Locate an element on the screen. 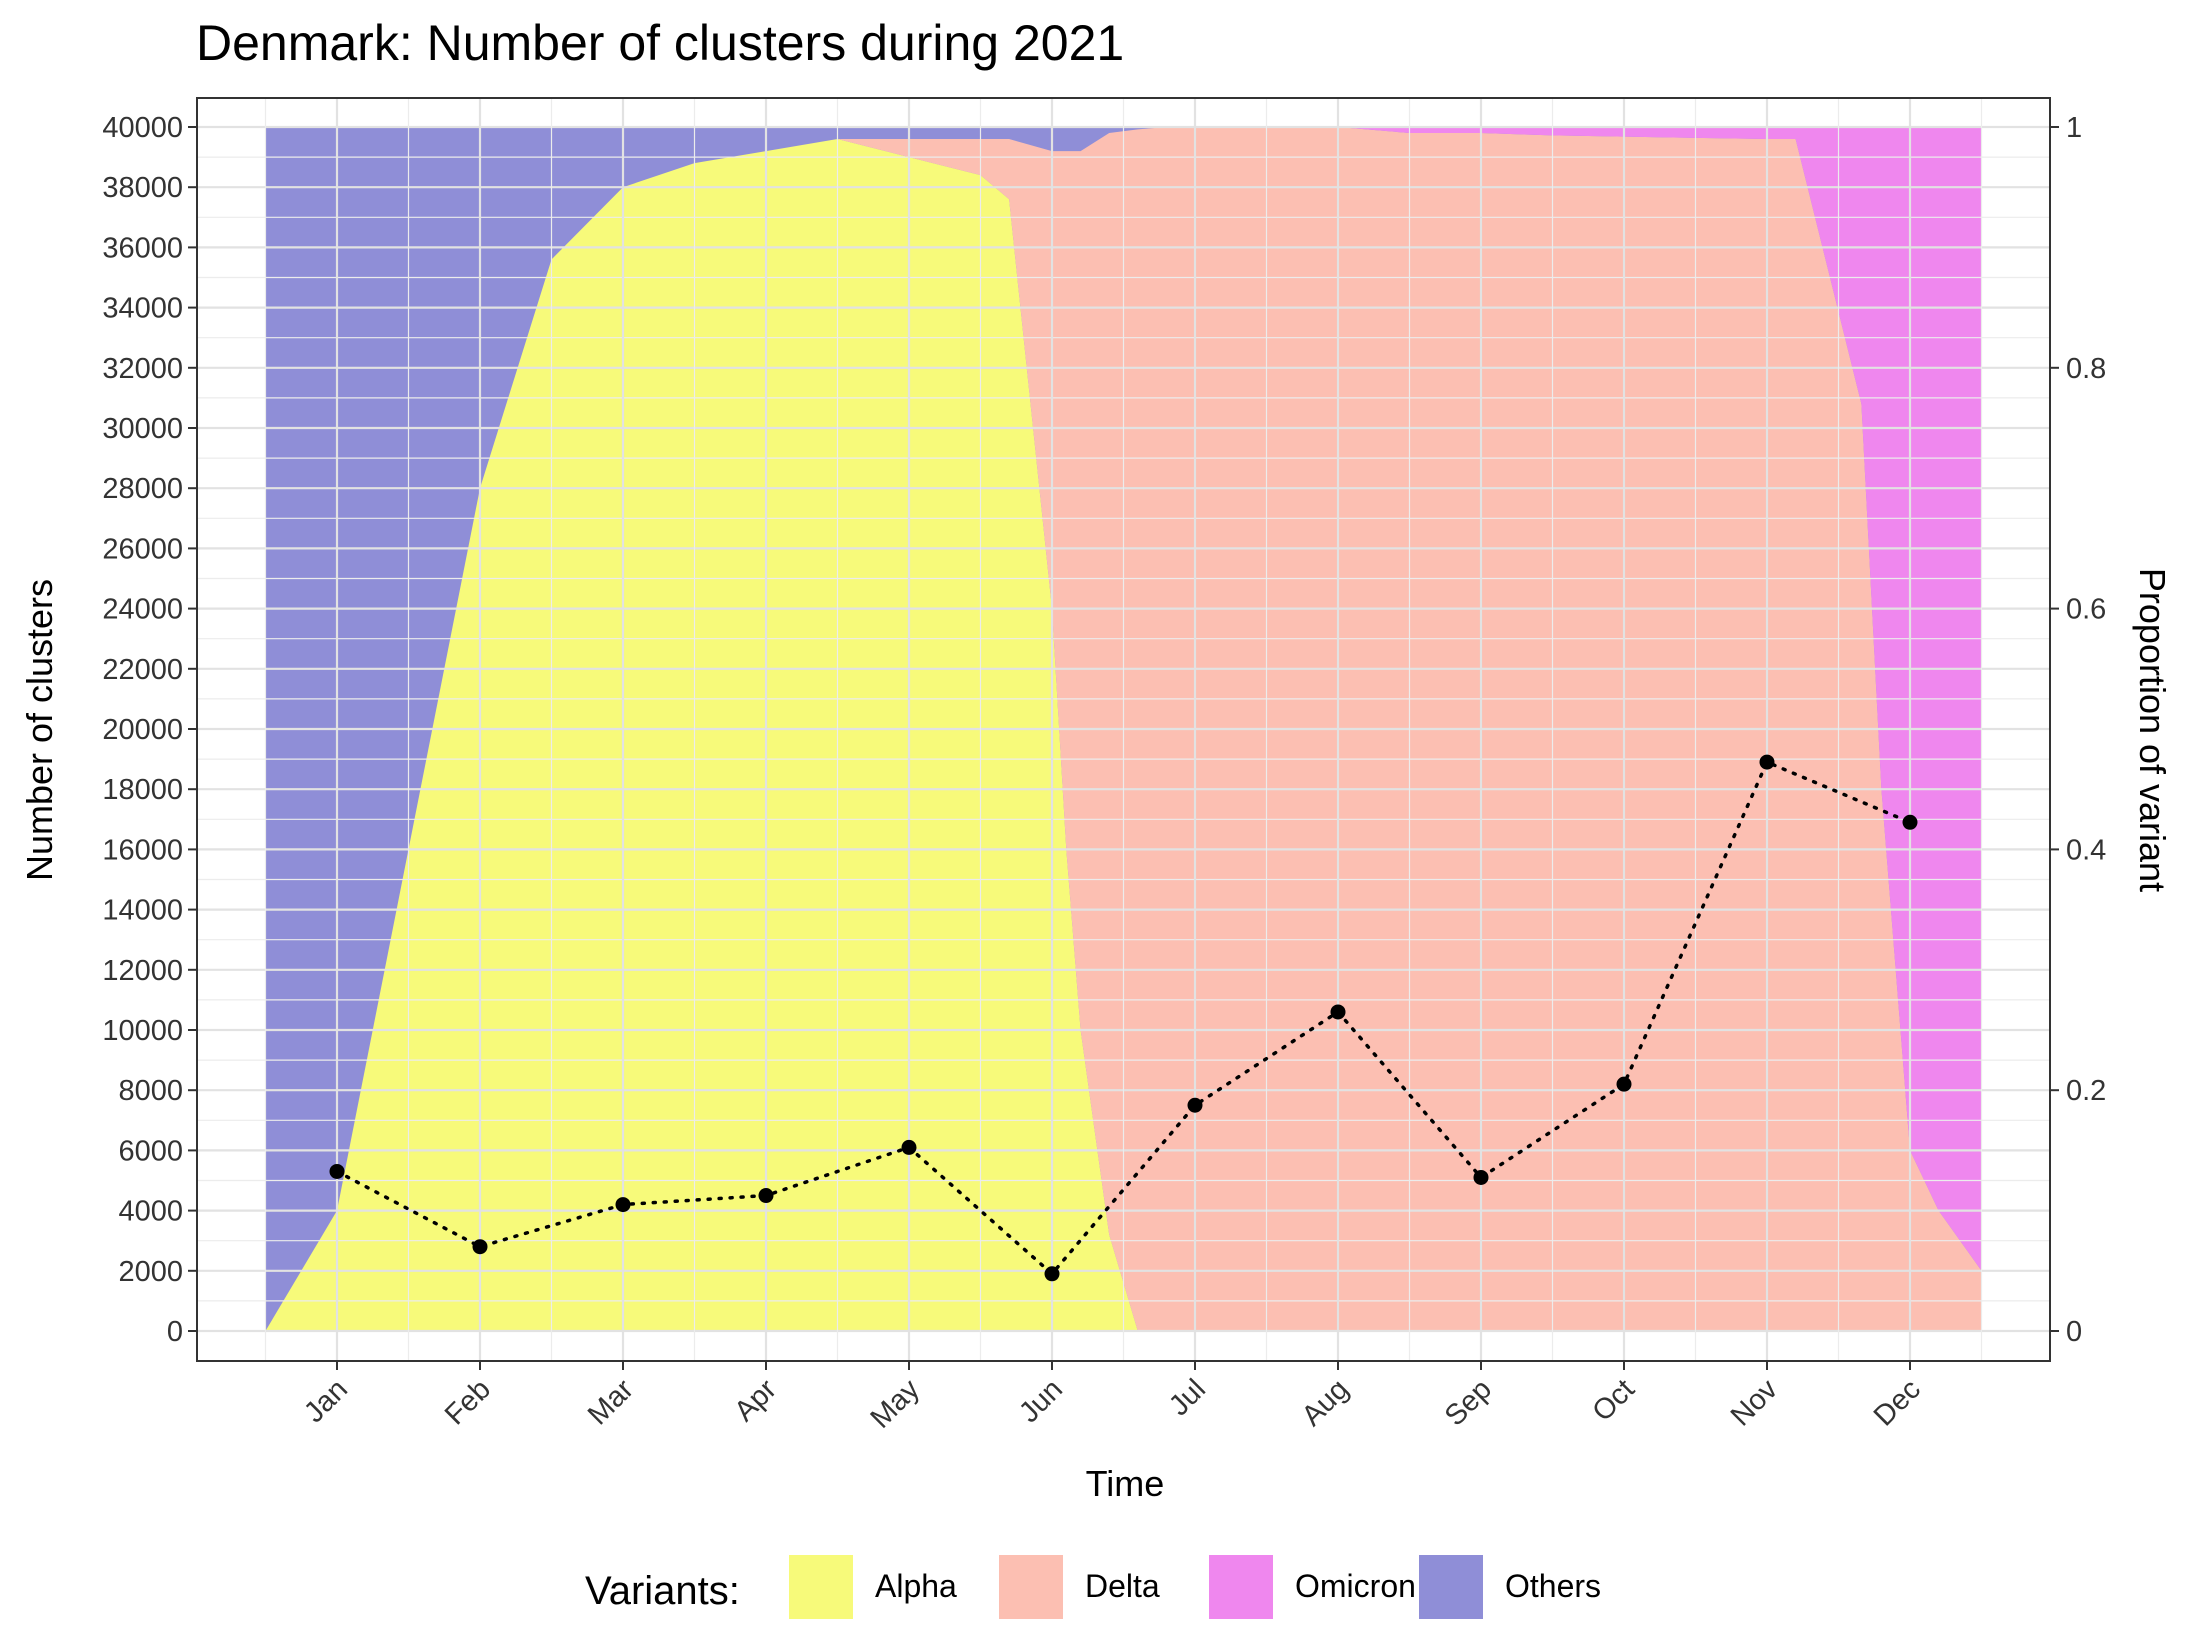 Image resolution: width=2190 pixels, height=1642 pixels. legend-label-others: Others is located at coordinates (1553, 1586).